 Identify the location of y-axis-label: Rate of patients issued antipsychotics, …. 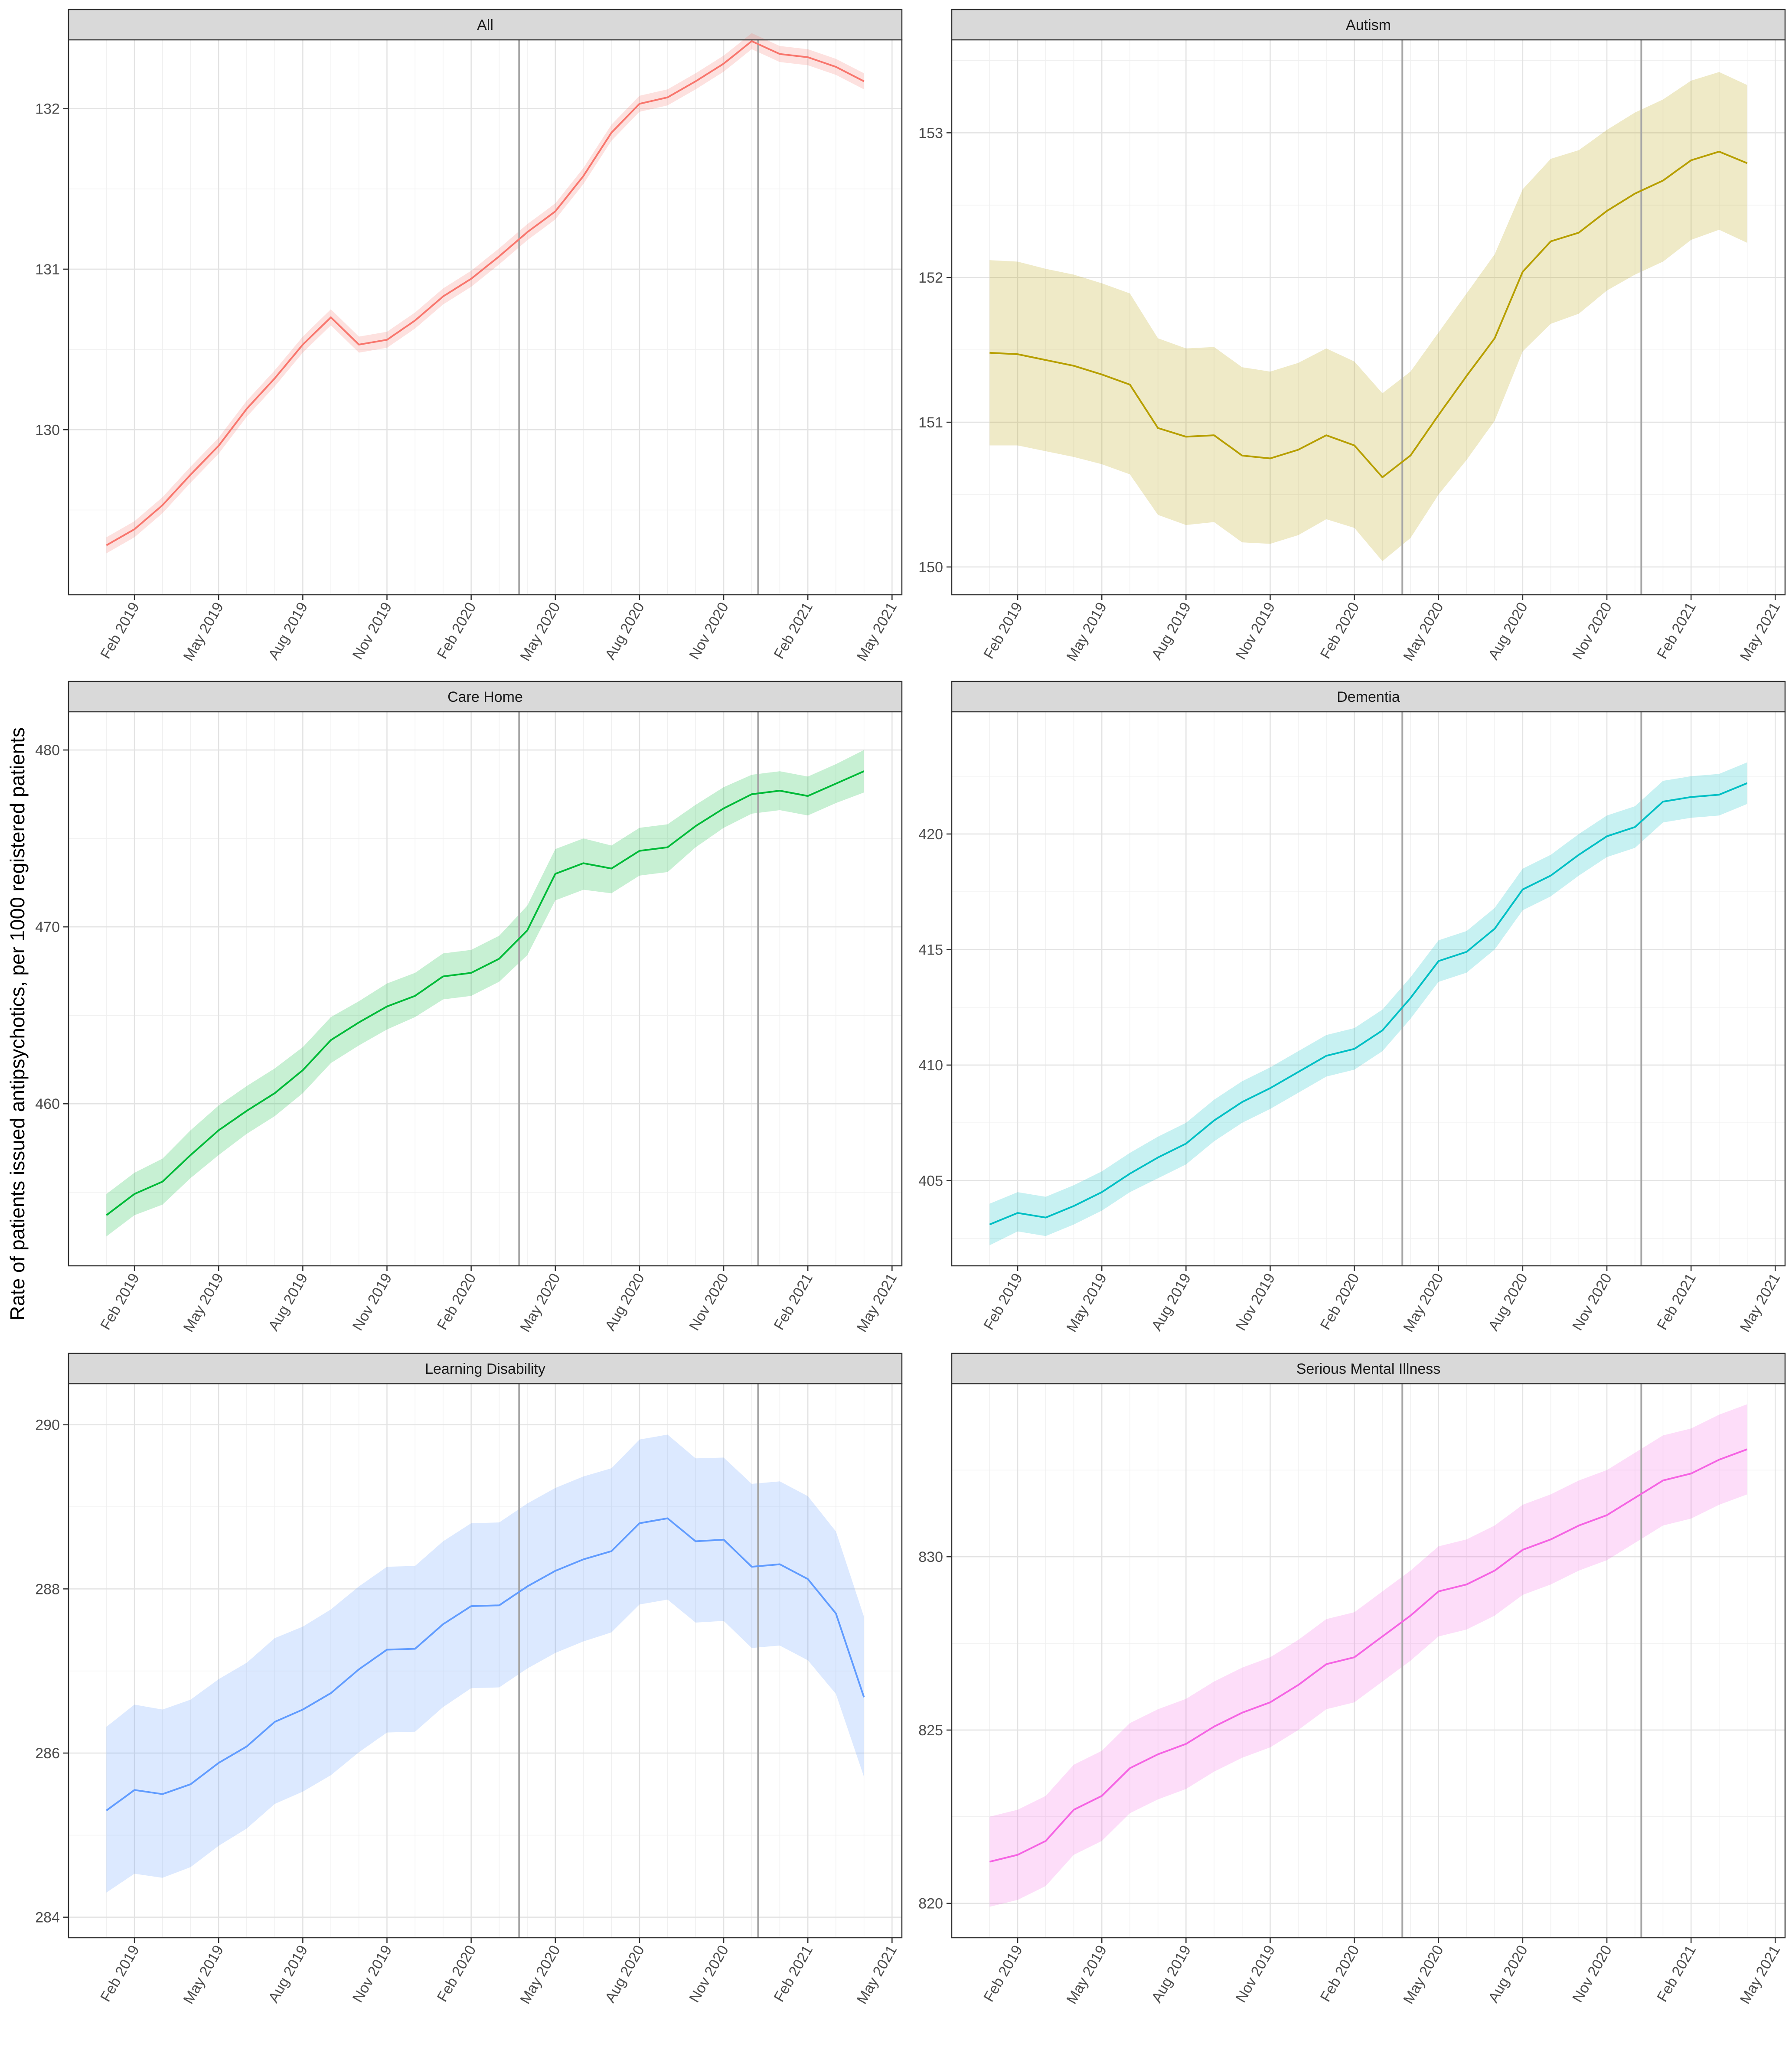
(17, 1024).